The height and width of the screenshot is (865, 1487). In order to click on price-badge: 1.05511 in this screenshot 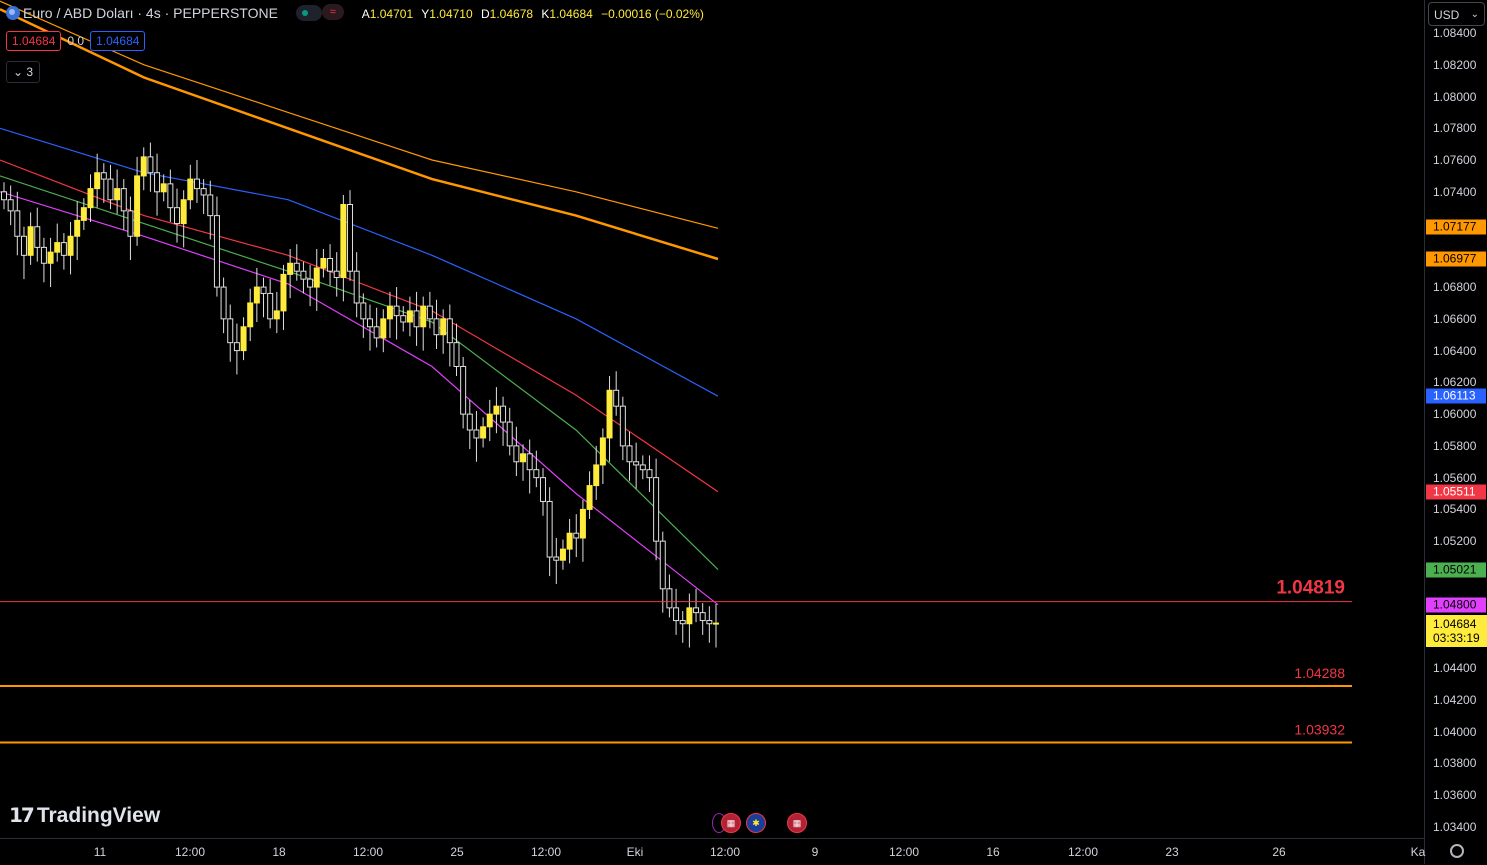, I will do `click(1456, 492)`.